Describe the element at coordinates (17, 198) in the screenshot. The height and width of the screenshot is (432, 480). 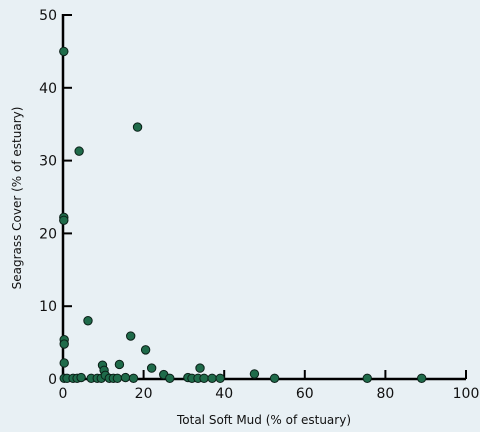
I see `y-axis-title: Seagrass Cover (% of estuary)` at that location.